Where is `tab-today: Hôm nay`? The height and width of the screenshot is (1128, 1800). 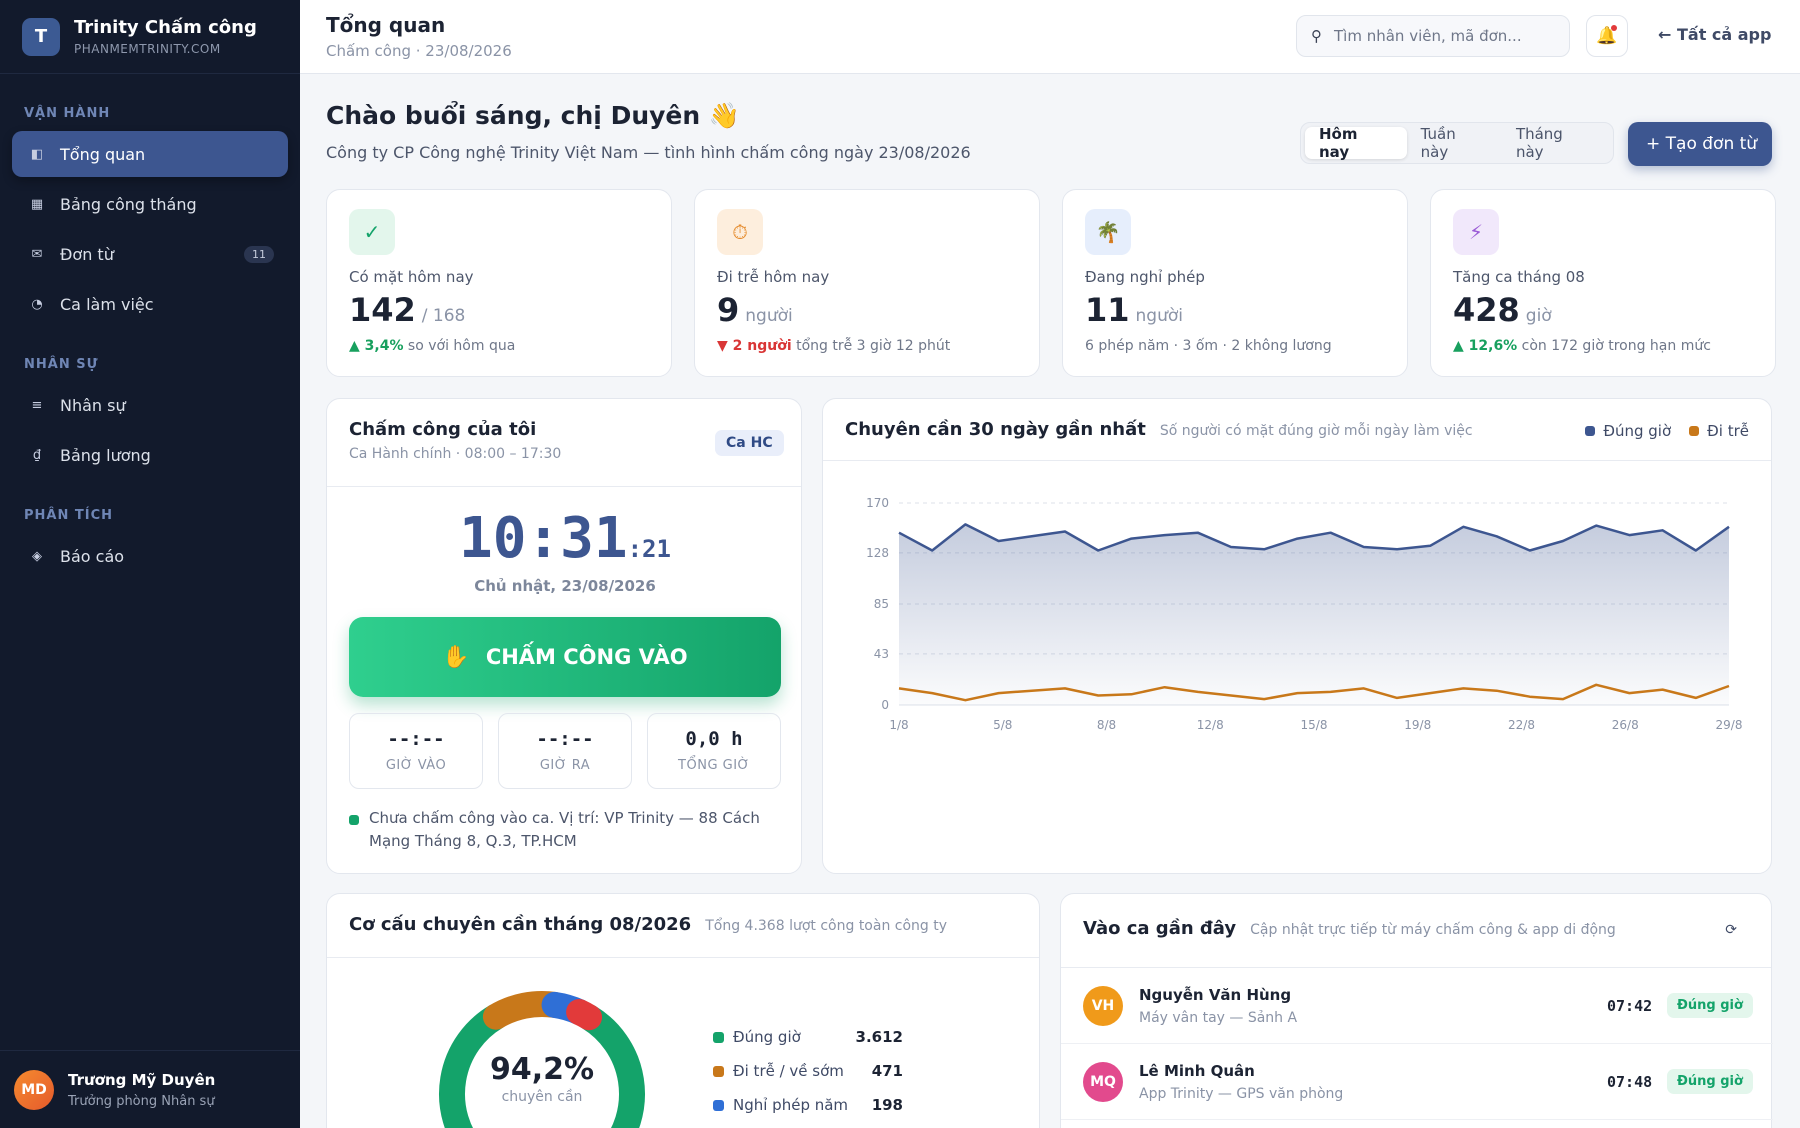
tab-today: Hôm nay is located at coordinates (1356, 143).